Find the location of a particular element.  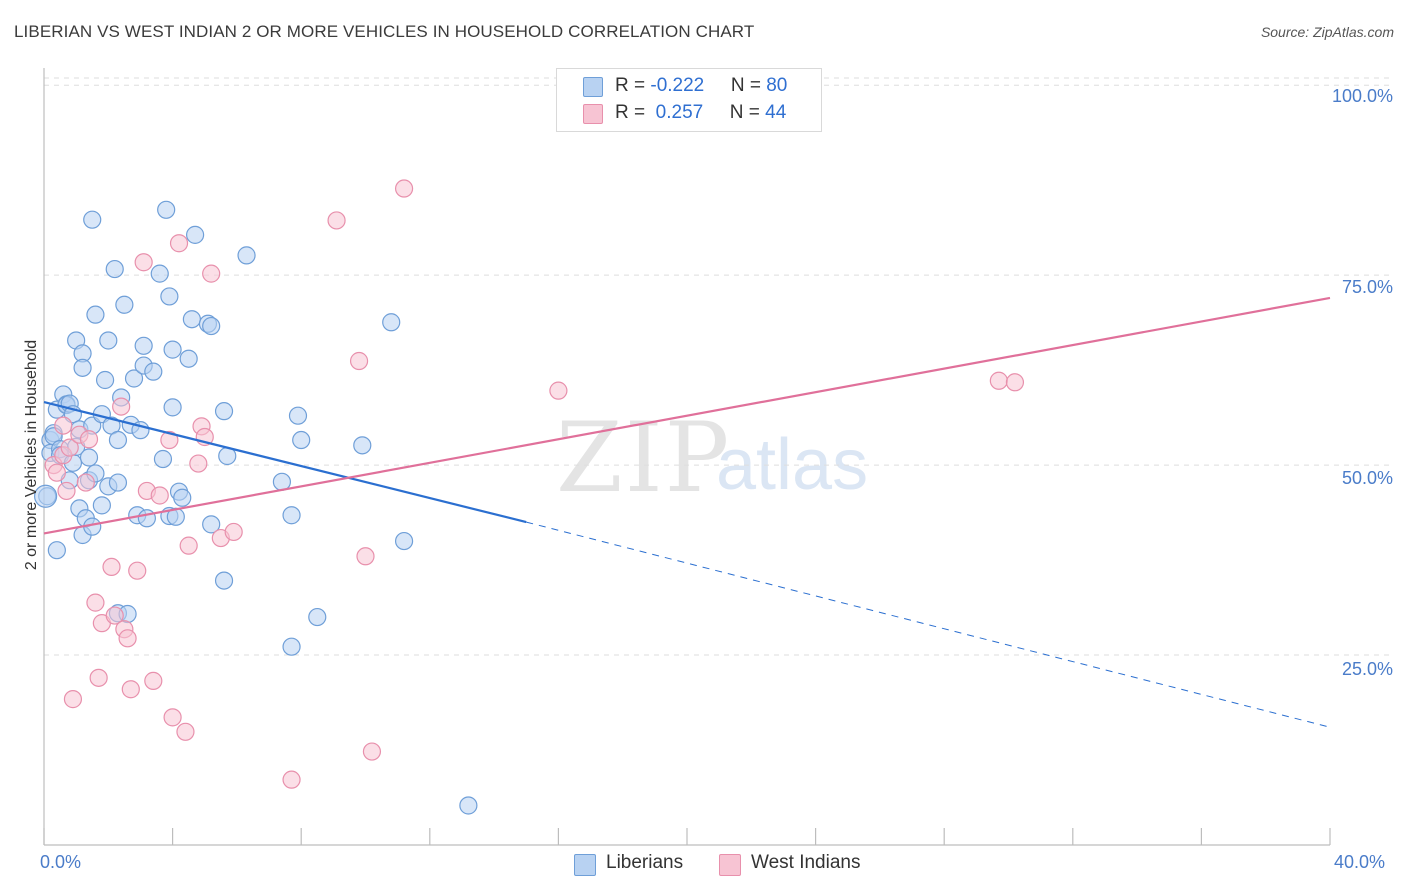

y-tick-label: 50.0% is located at coordinates (1367, 478).